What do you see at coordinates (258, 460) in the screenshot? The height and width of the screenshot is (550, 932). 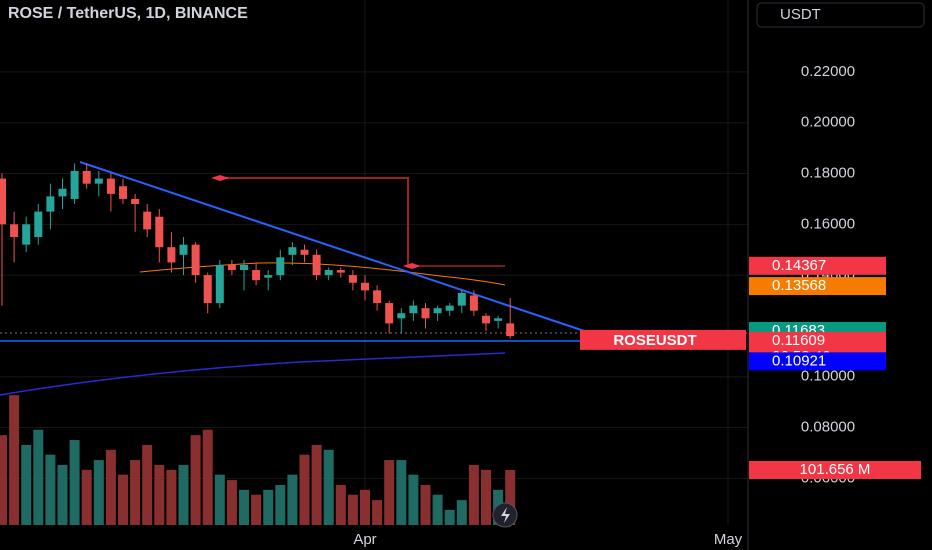 I see `volume-pane` at bounding box center [258, 460].